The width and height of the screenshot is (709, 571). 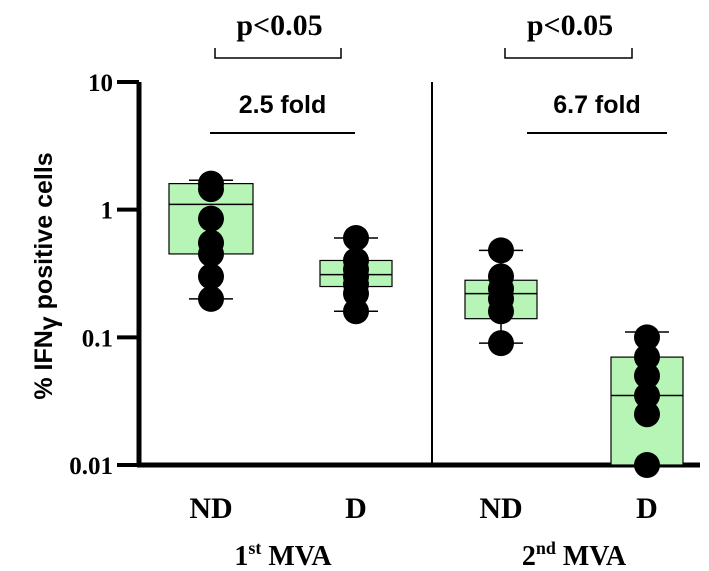 I want to click on group-label: 1st MVA, so click(x=283, y=554).